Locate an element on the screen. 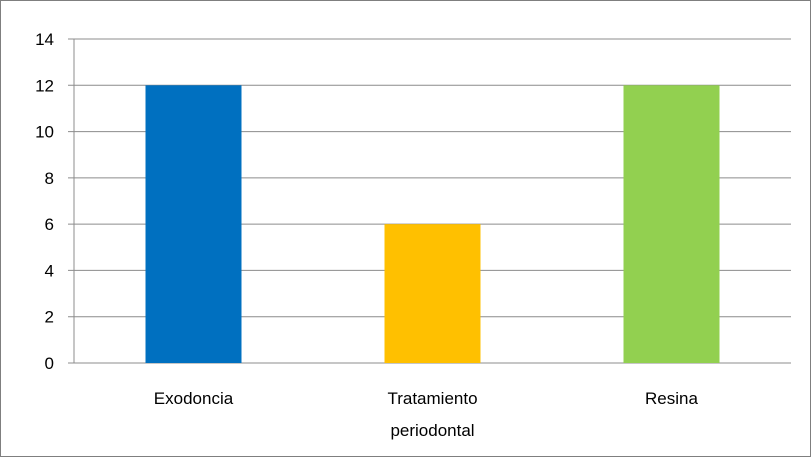 This screenshot has width=811, height=458. bar-tratamiento-periodontal is located at coordinates (432, 293).